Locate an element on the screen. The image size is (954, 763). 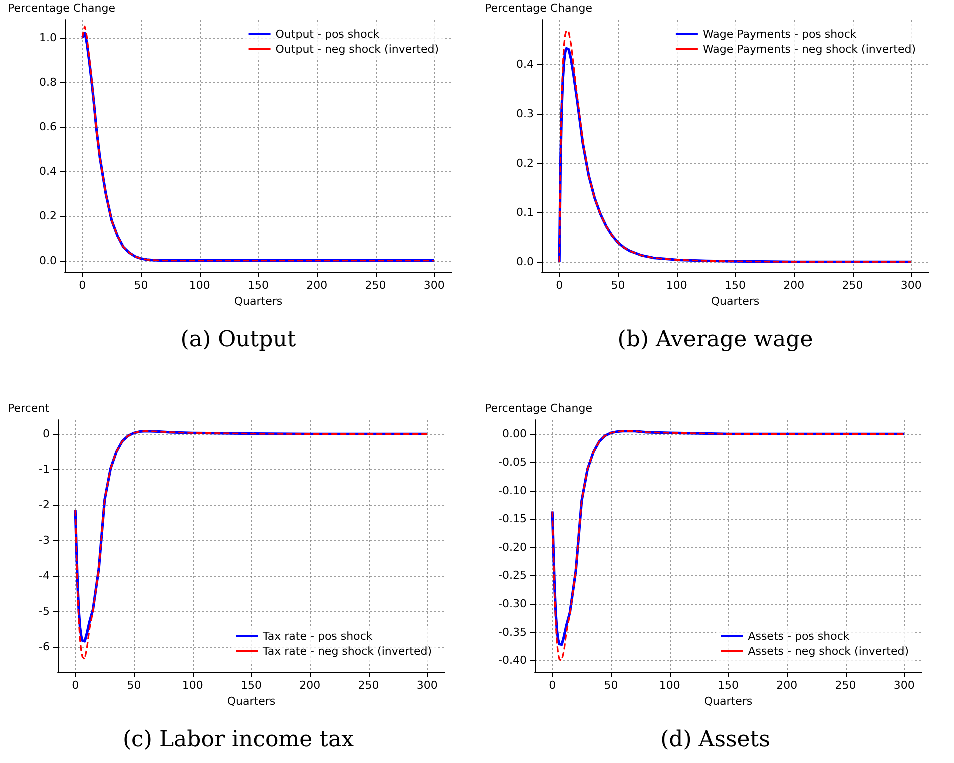
y-tick-label: -0.40 is located at coordinates (512, 661).